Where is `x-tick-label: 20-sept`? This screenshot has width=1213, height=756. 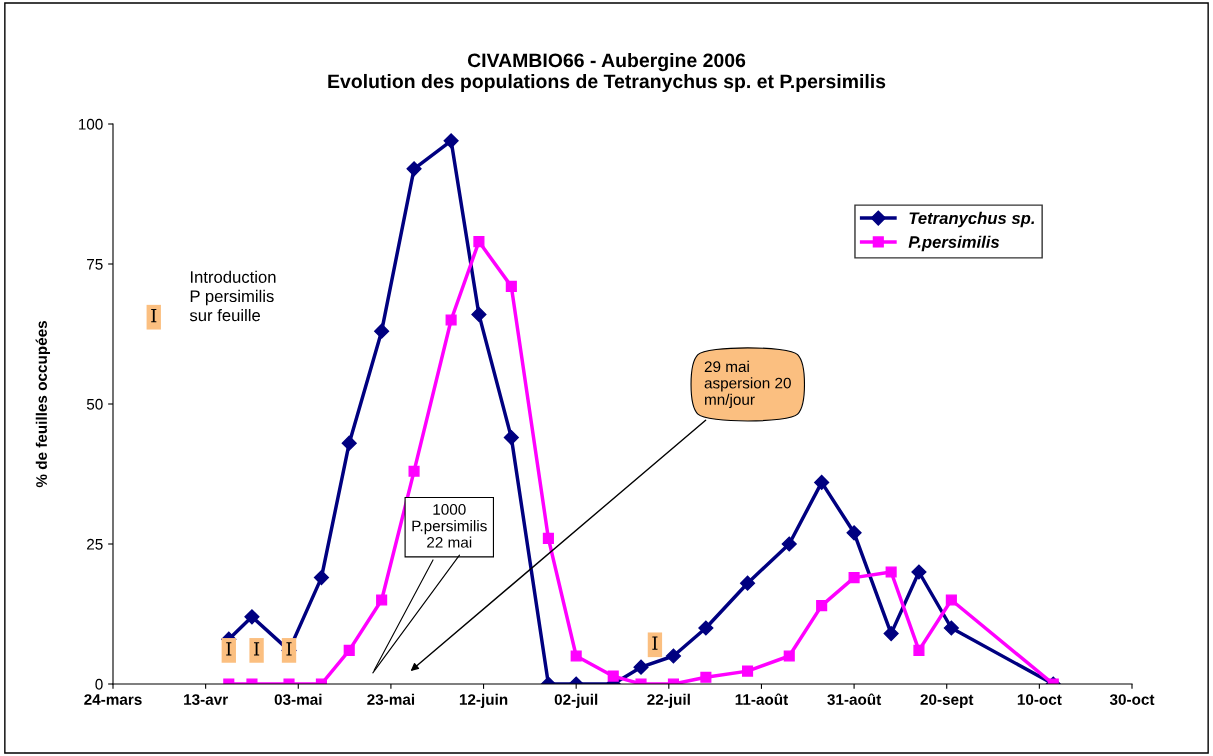
x-tick-label: 20-sept is located at coordinates (947, 701).